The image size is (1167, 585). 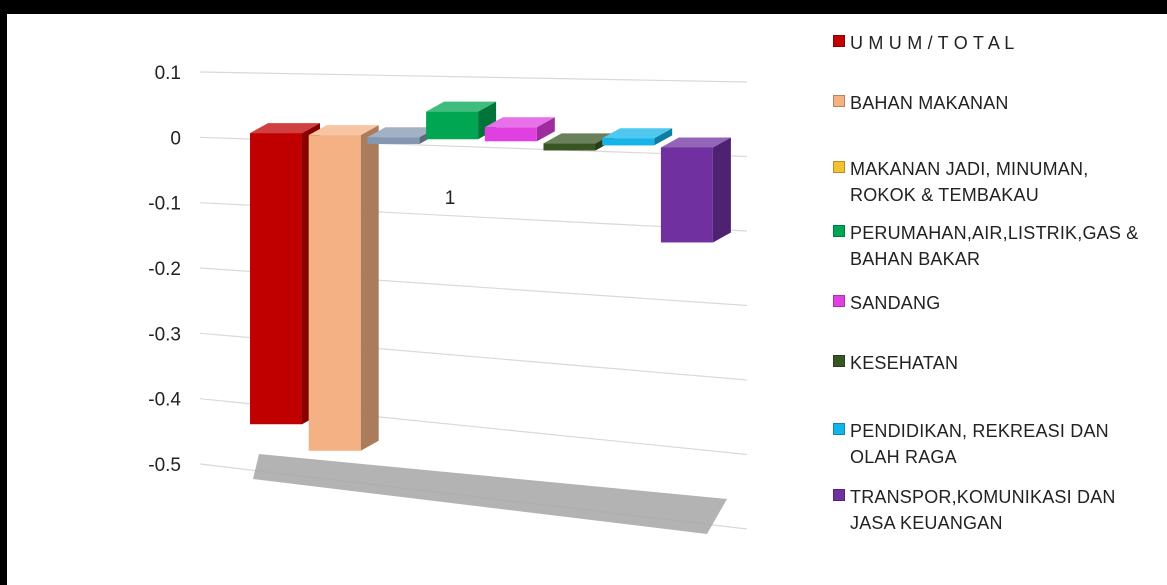 I want to click on y-tick-label: -0.1, so click(x=164, y=204).